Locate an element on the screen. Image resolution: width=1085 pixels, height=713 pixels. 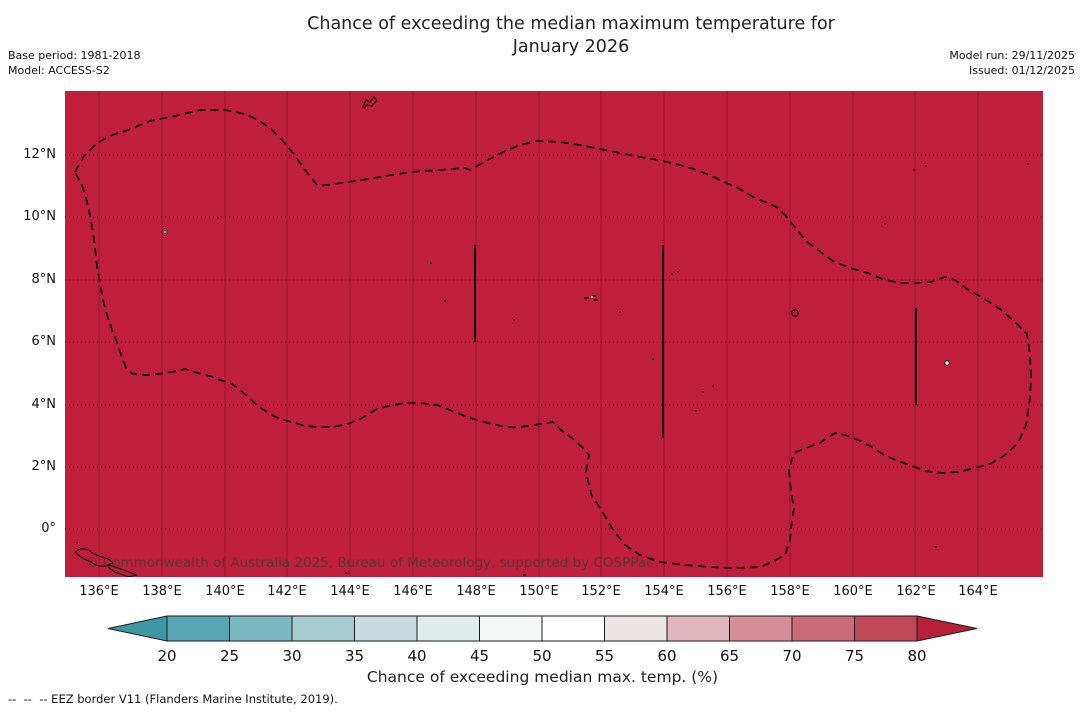
yap-island is located at coordinates (165, 232).